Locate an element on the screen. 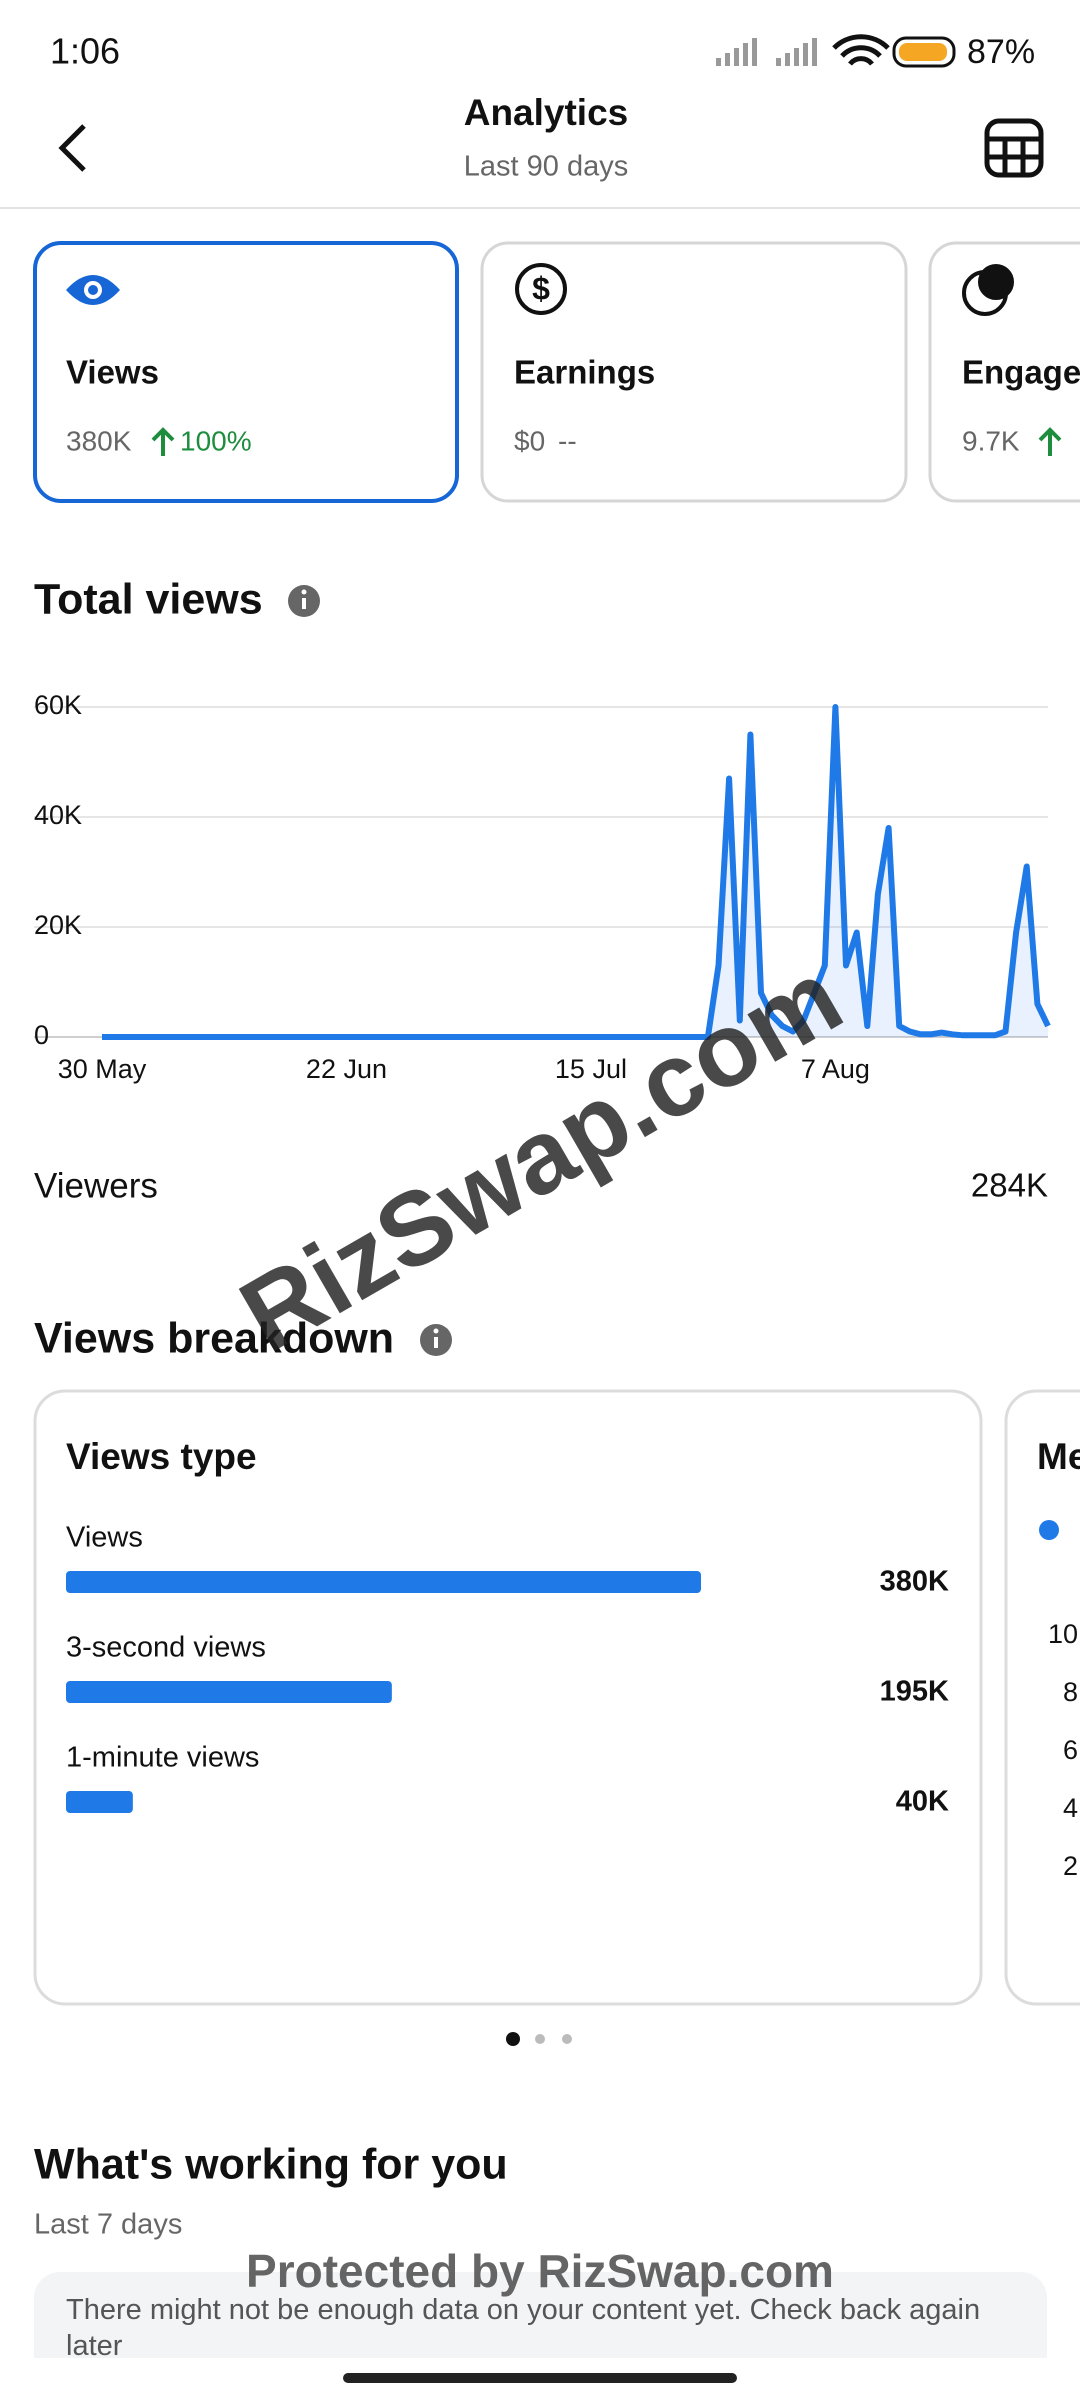  metric-label: Views is located at coordinates (112, 372).